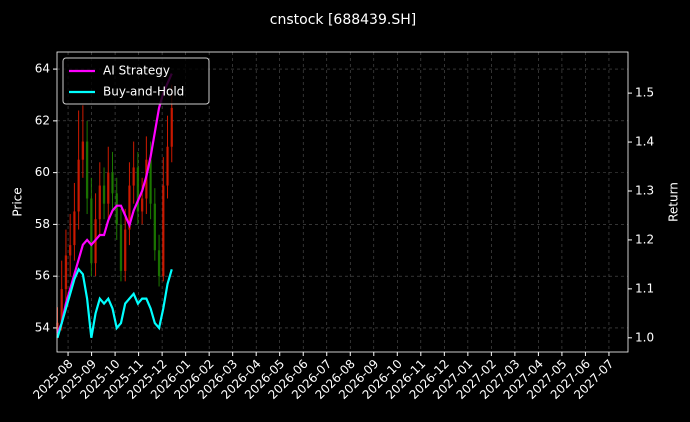 Image resolution: width=690 pixels, height=422 pixels. What do you see at coordinates (18, 201) in the screenshot?
I see `y-axis-label: Price` at bounding box center [18, 201].